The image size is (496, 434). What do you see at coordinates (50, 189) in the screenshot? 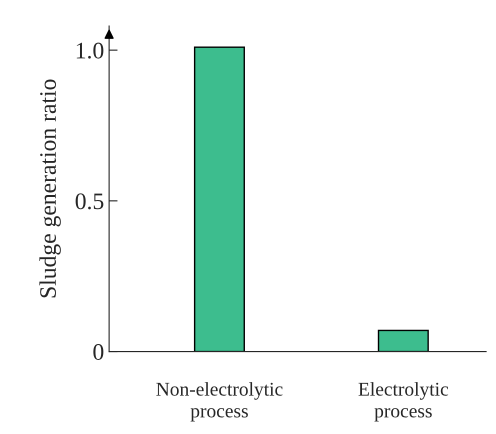
I see `y-axis-title: Sludge generation ratio` at bounding box center [50, 189].